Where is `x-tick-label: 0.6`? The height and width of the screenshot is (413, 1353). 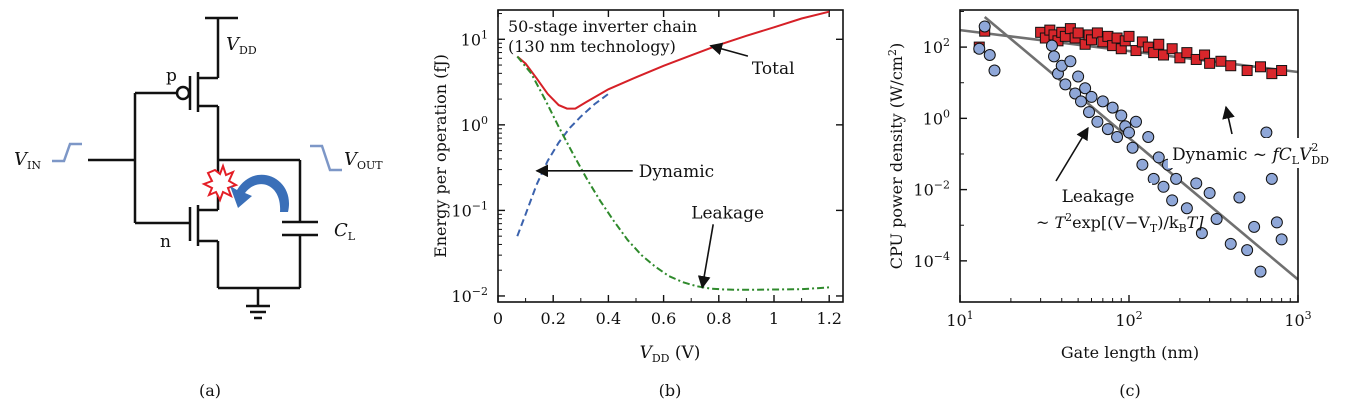 x-tick-label: 0.6 is located at coordinates (663, 318).